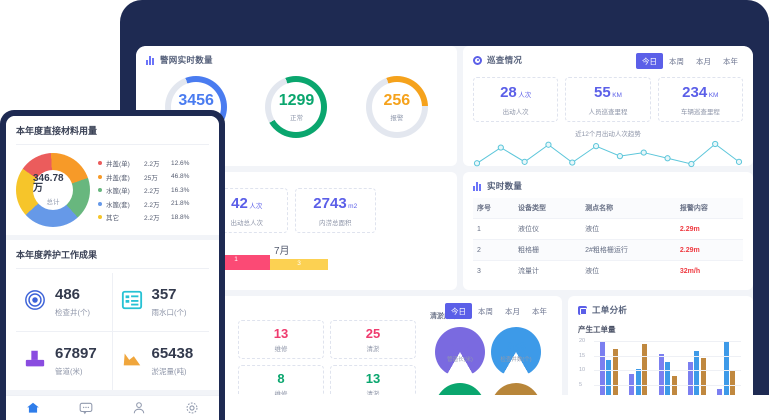 The image size is (769, 420). Describe the element at coordinates (582, 355) in the screenshot. I see `y-tick-label: 15` at that location.